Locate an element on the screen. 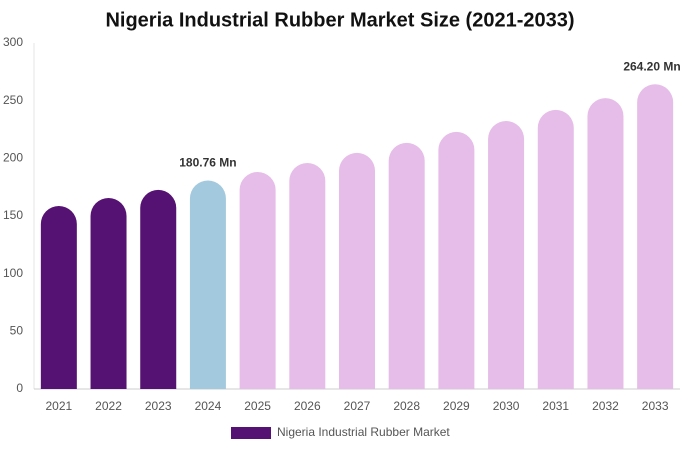 The height and width of the screenshot is (450, 680). y-tick-label: 300 is located at coordinates (13, 42).